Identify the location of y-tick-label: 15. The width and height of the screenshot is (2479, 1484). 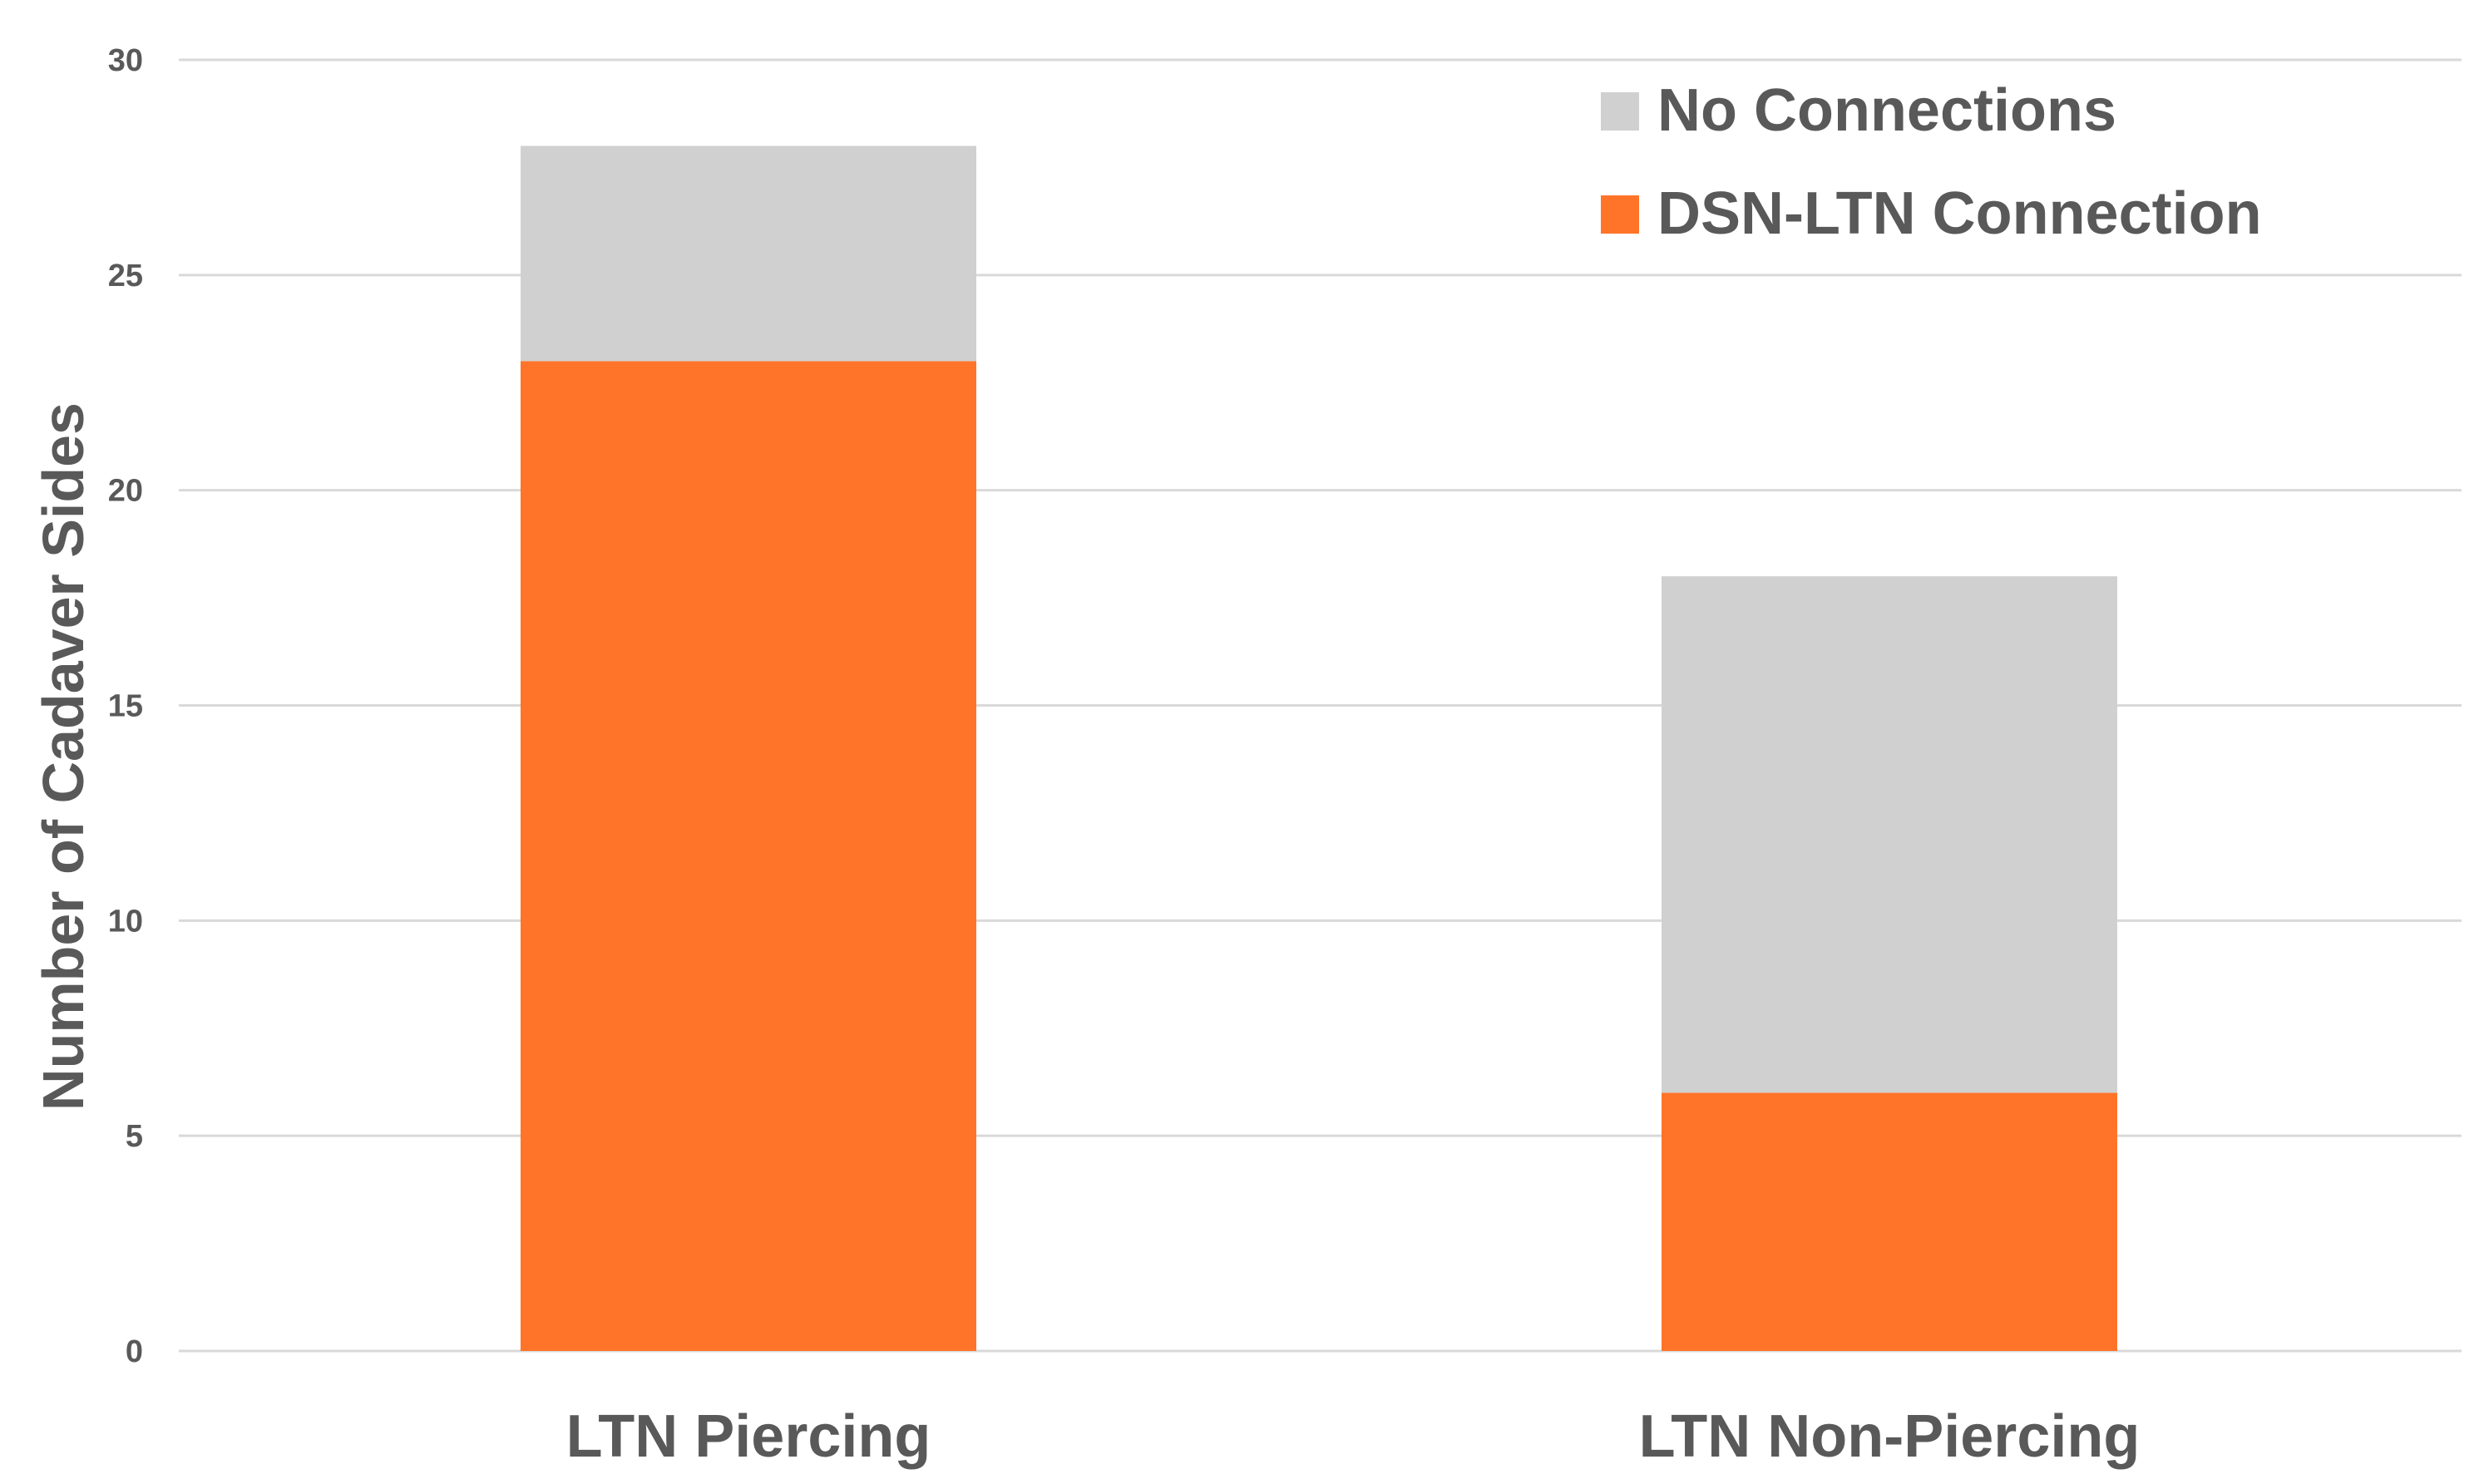
(126, 706).